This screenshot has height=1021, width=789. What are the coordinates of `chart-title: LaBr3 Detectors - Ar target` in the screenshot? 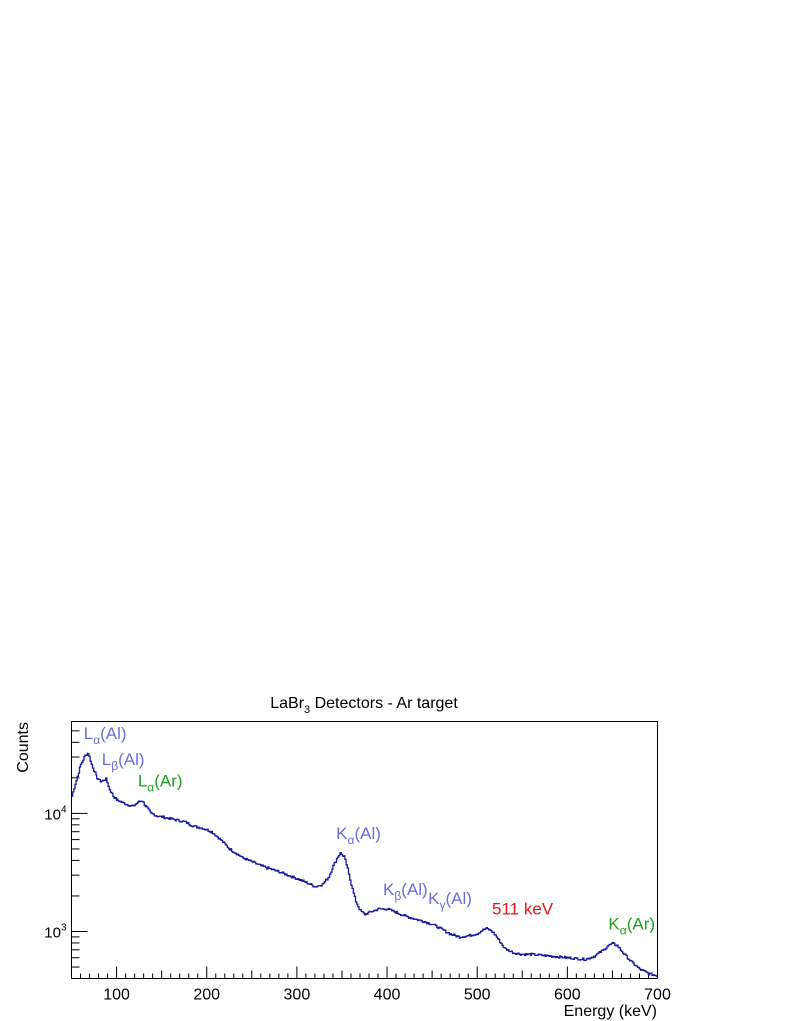 It's located at (364, 705).